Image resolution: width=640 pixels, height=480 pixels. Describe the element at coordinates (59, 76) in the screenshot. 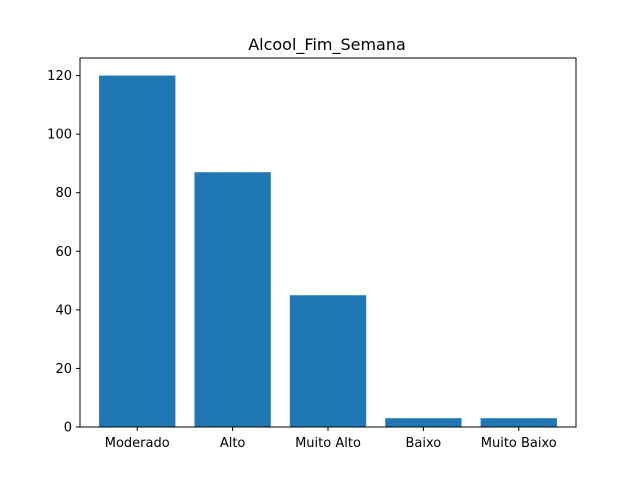

I see `y-tick-label: 120` at that location.